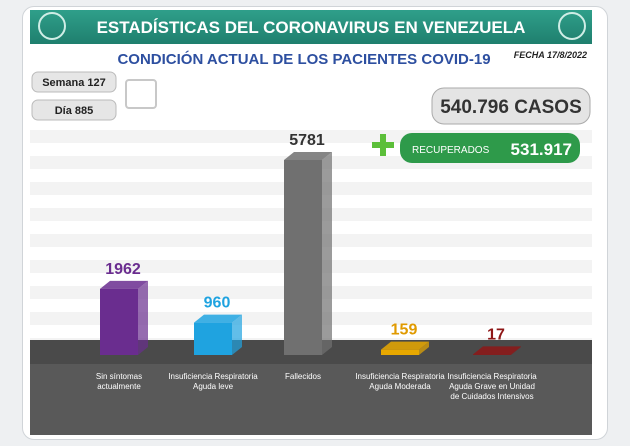  I want to click on day: Día 885, so click(74, 111).